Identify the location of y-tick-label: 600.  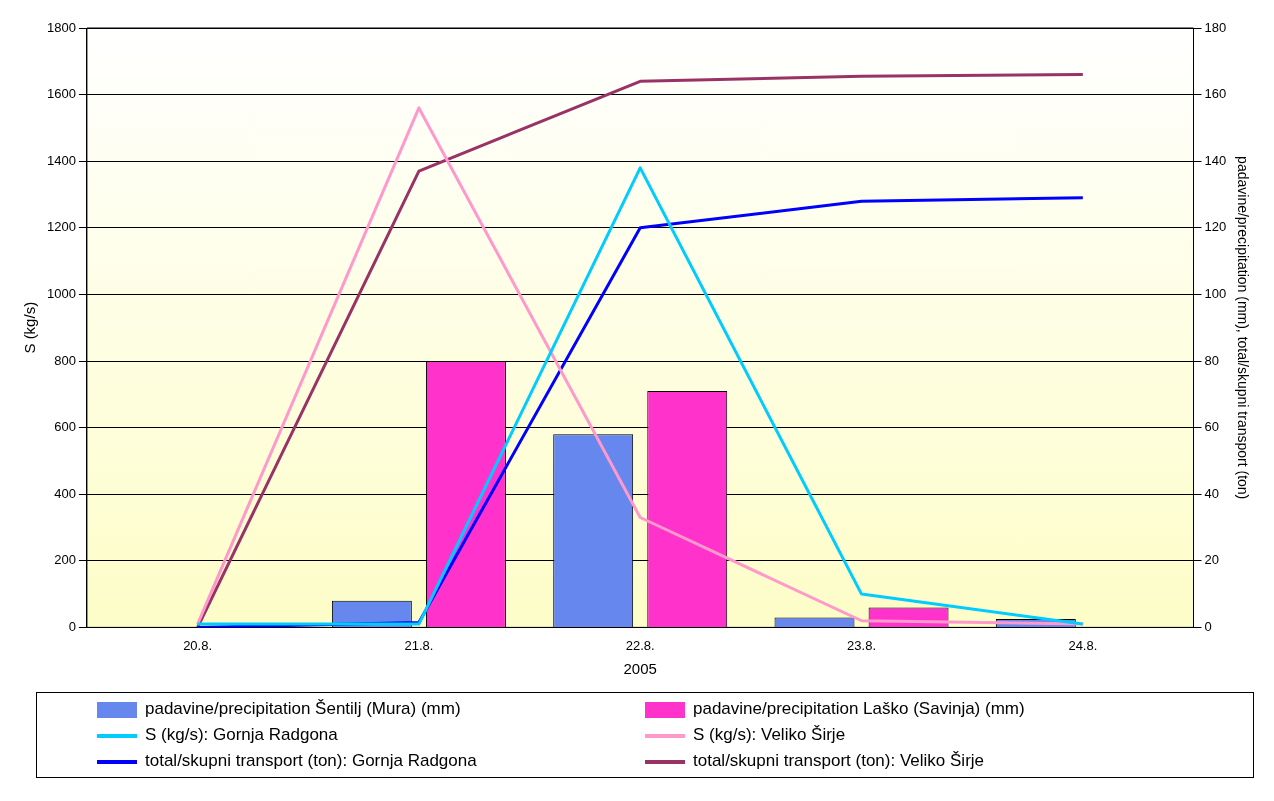
(65, 427).